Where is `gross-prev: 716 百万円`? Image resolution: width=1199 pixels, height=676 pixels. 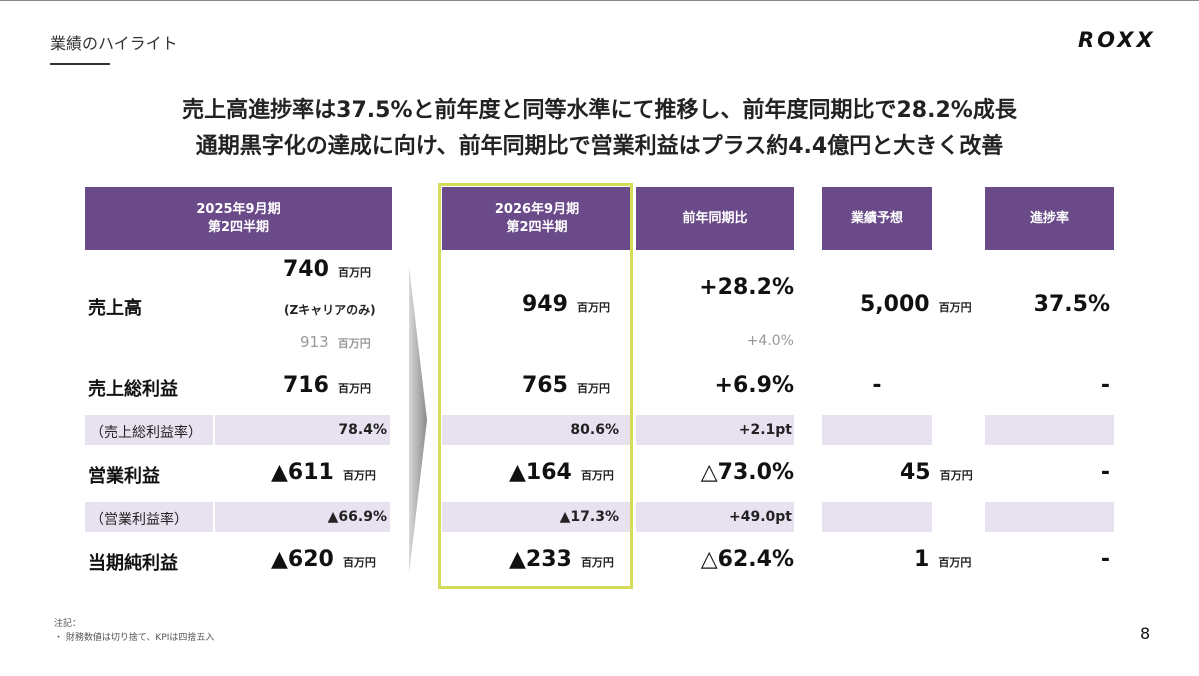
gross-prev: 716 百万円 is located at coordinates (327, 385).